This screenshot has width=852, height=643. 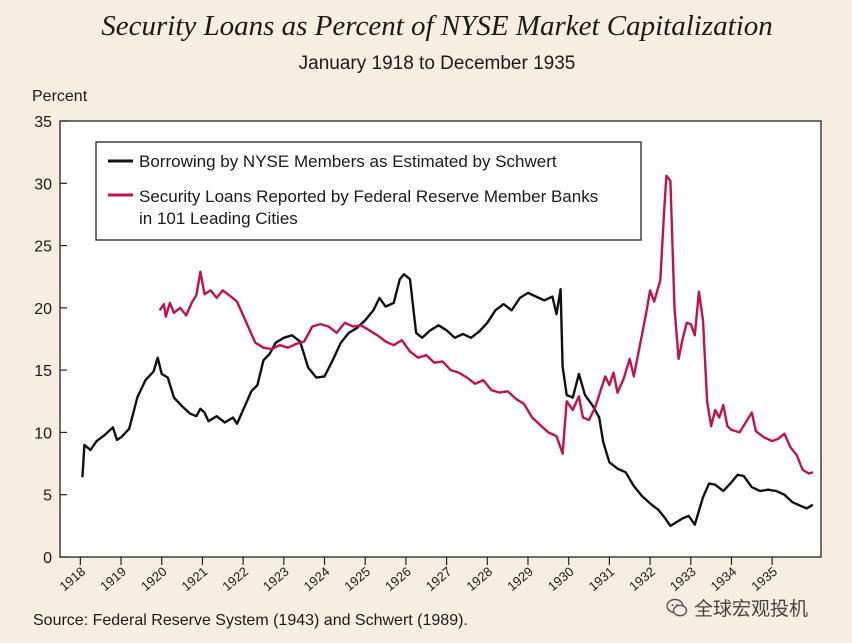 What do you see at coordinates (317, 579) in the screenshot?
I see `x-tick-label: 1924` at bounding box center [317, 579].